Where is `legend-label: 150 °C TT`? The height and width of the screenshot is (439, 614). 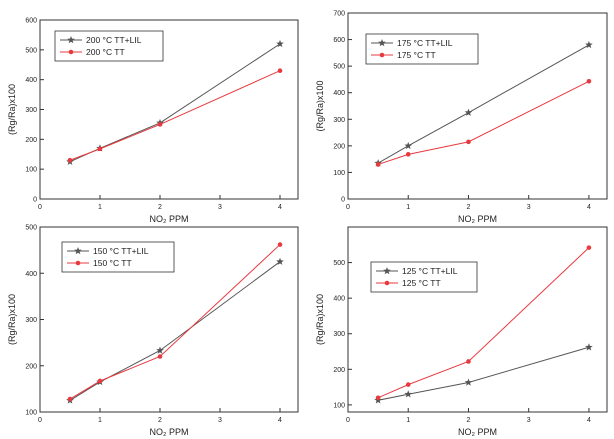 legend-label: 150 °C TT is located at coordinates (112, 263).